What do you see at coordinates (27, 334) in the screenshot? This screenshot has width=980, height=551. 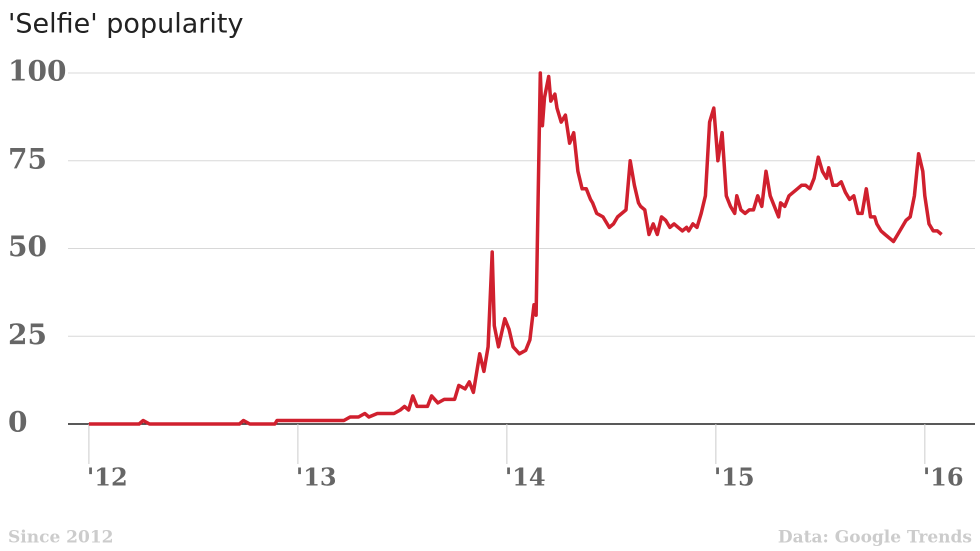 I see `y-tick-label: 25` at bounding box center [27, 334].